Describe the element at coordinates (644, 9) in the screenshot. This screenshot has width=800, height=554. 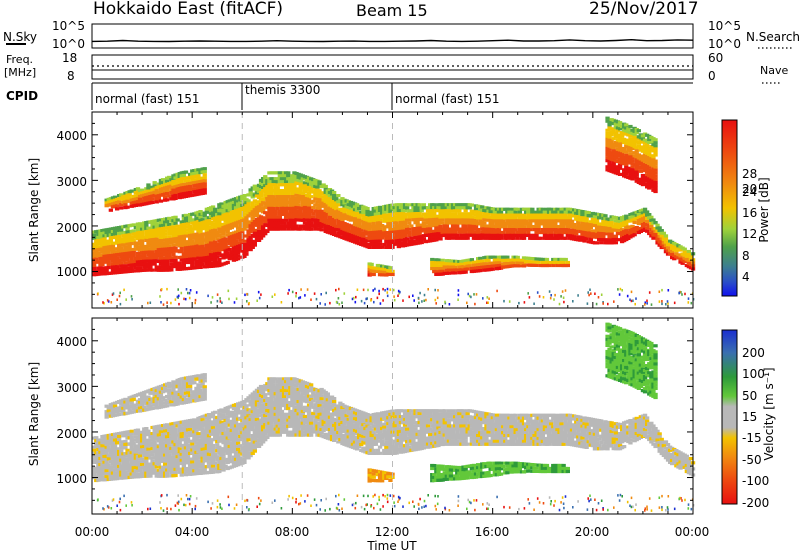
I see `date-title: 25/Nov/2017` at that location.